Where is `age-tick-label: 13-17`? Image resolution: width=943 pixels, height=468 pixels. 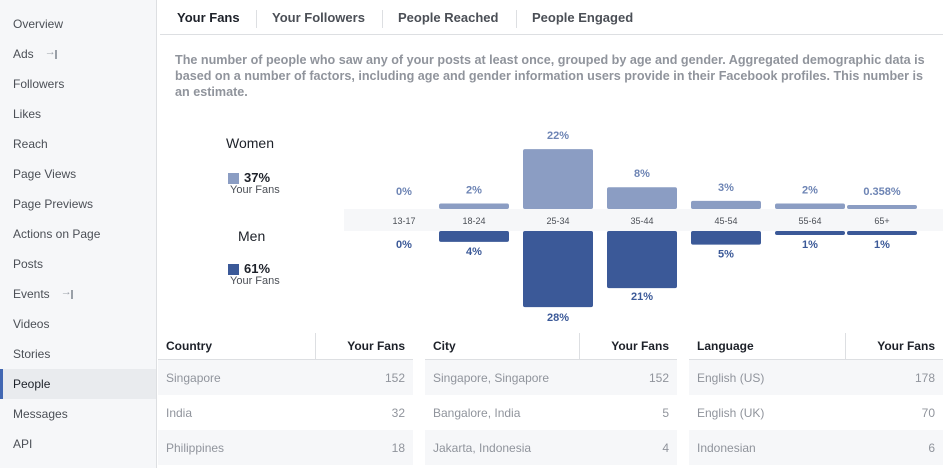
age-tick-label: 13-17 is located at coordinates (403, 221).